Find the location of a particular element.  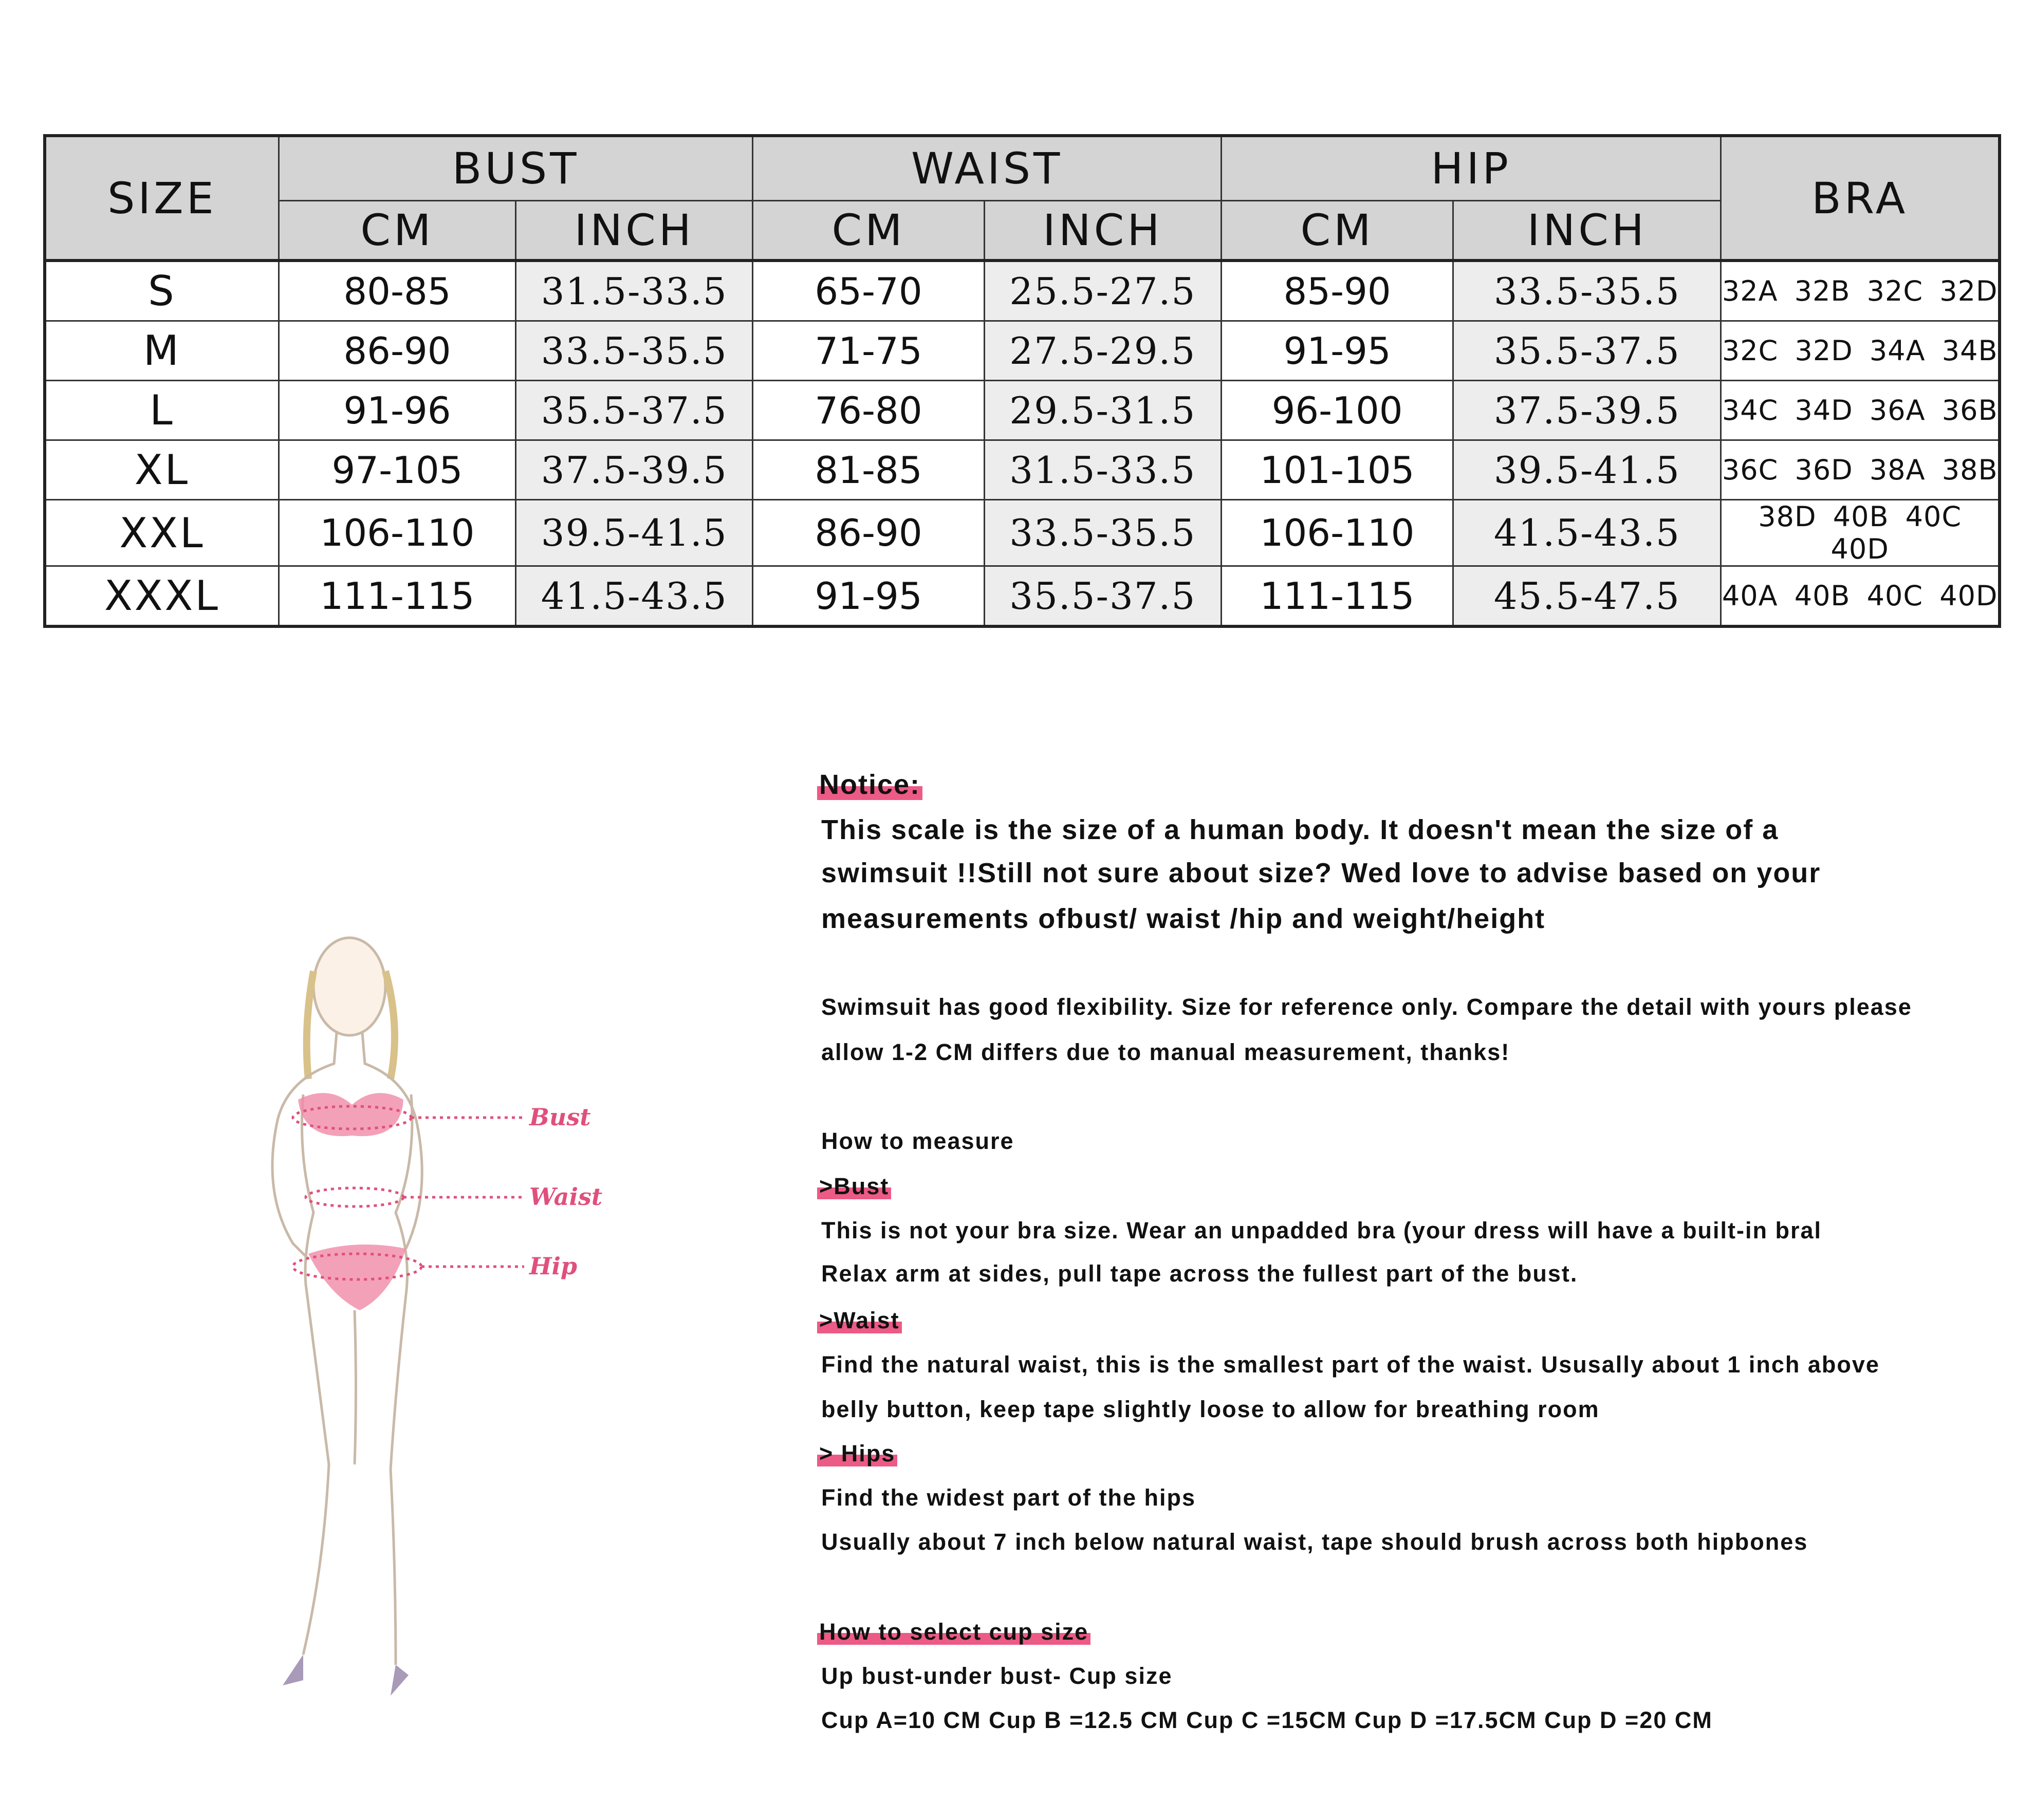

cell-waist-cm: 71-75 is located at coordinates (868, 350).